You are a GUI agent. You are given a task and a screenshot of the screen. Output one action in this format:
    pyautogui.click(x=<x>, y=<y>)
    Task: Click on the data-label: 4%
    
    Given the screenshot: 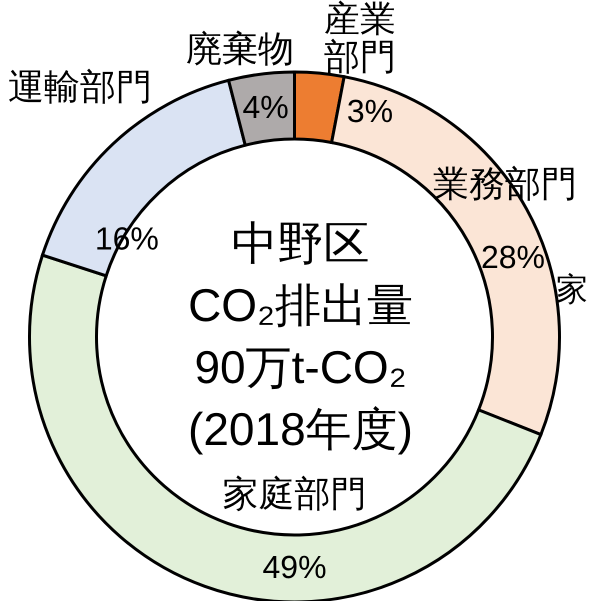 What is the action you would take?
    pyautogui.click(x=265, y=107)
    